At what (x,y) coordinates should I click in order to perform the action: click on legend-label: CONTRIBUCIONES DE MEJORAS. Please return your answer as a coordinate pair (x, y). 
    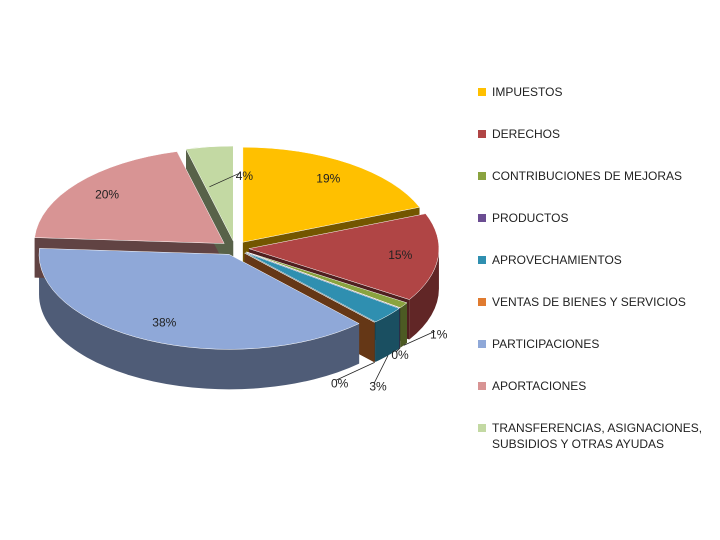
    Looking at the image, I should click on (587, 176).